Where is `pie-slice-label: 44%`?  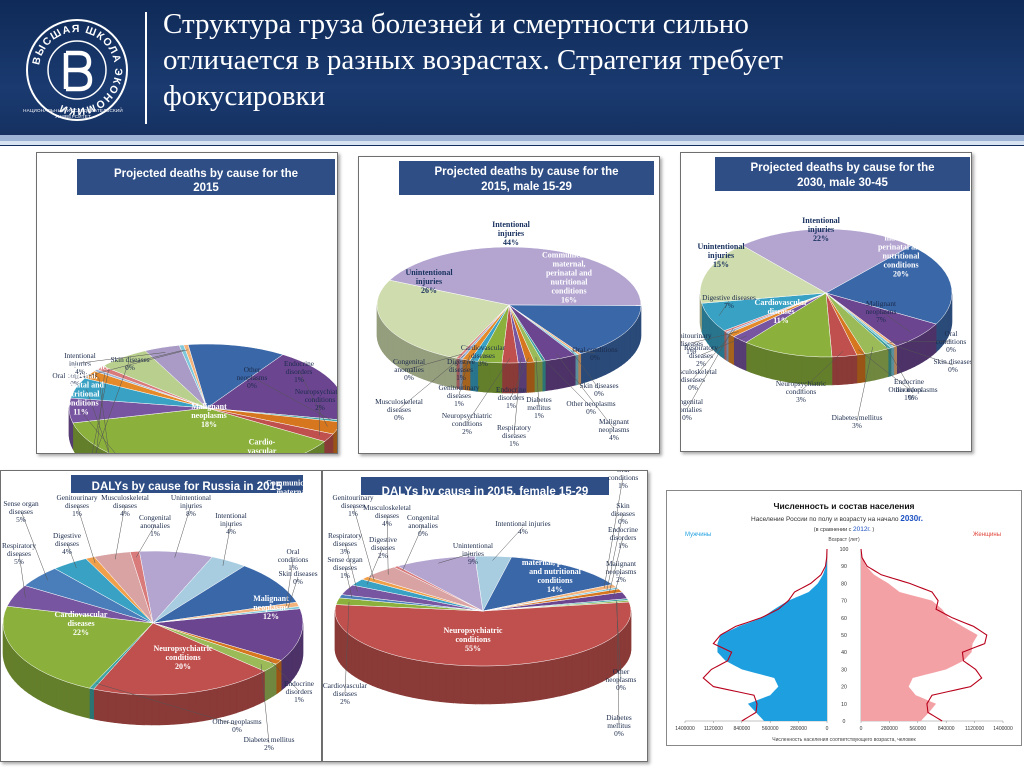
pie-slice-label: 44% is located at coordinates (511, 242).